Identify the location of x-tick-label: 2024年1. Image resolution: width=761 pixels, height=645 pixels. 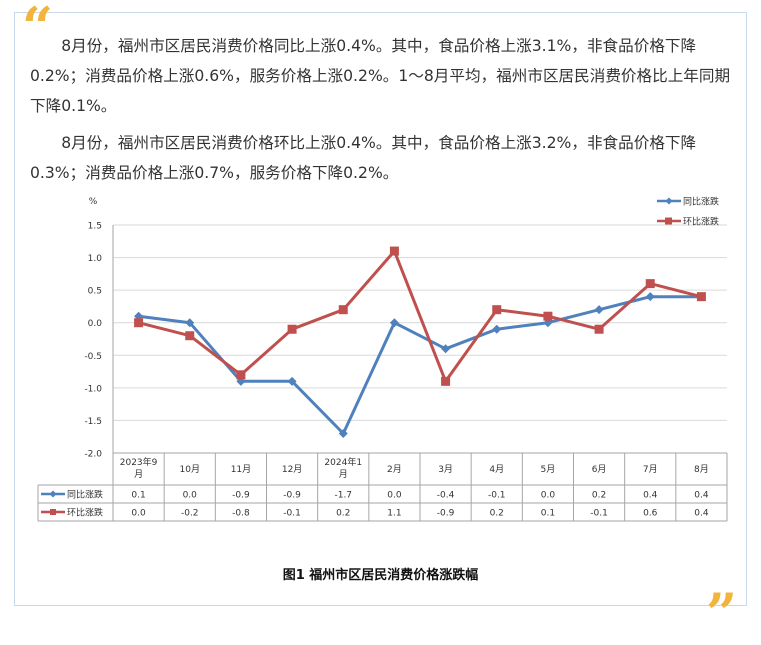
(343, 462).